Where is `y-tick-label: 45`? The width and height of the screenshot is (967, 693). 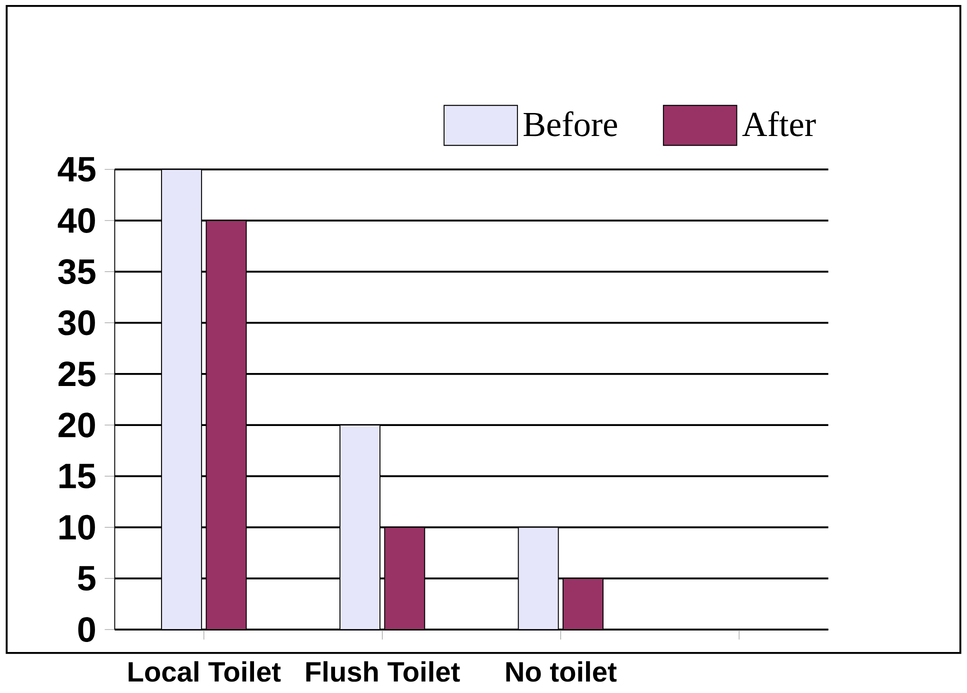
y-tick-label: 45 is located at coordinates (77, 169).